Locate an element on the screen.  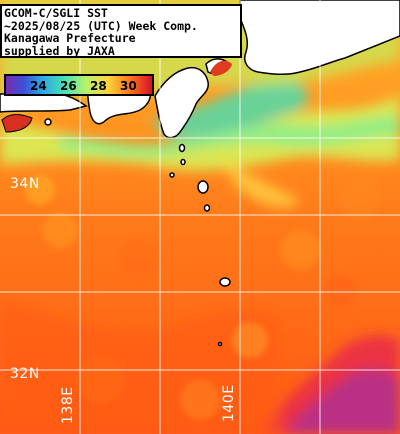
land-warm-edge is located at coordinates (116, 96).